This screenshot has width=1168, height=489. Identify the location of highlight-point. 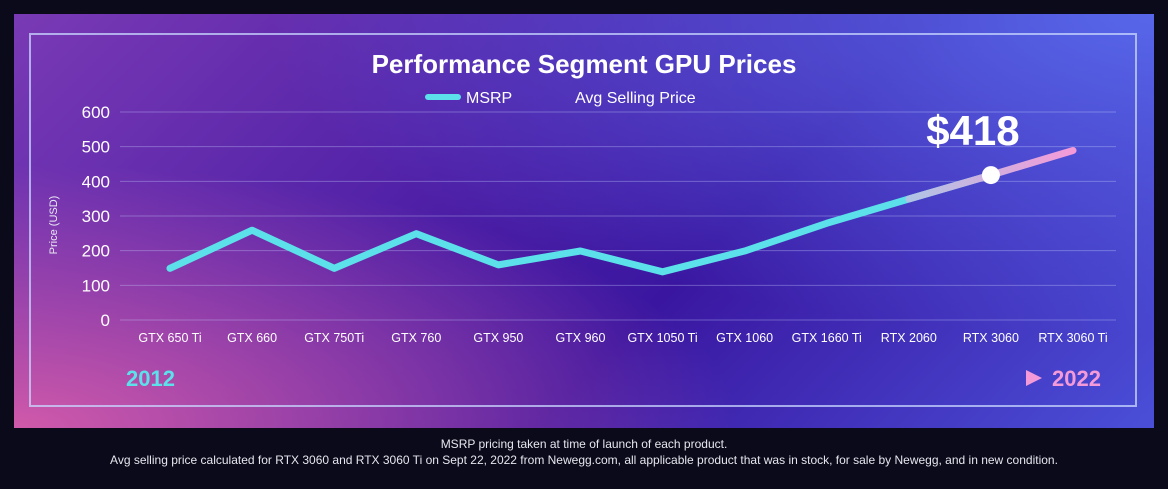
(990, 175).